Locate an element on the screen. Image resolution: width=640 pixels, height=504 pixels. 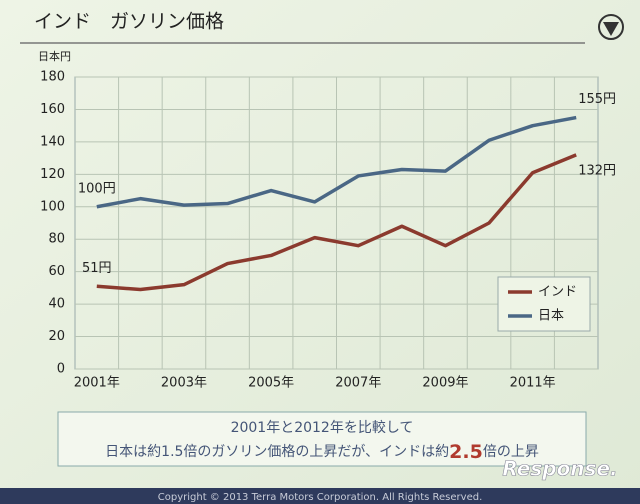
series-line is located at coordinates (336, 162).